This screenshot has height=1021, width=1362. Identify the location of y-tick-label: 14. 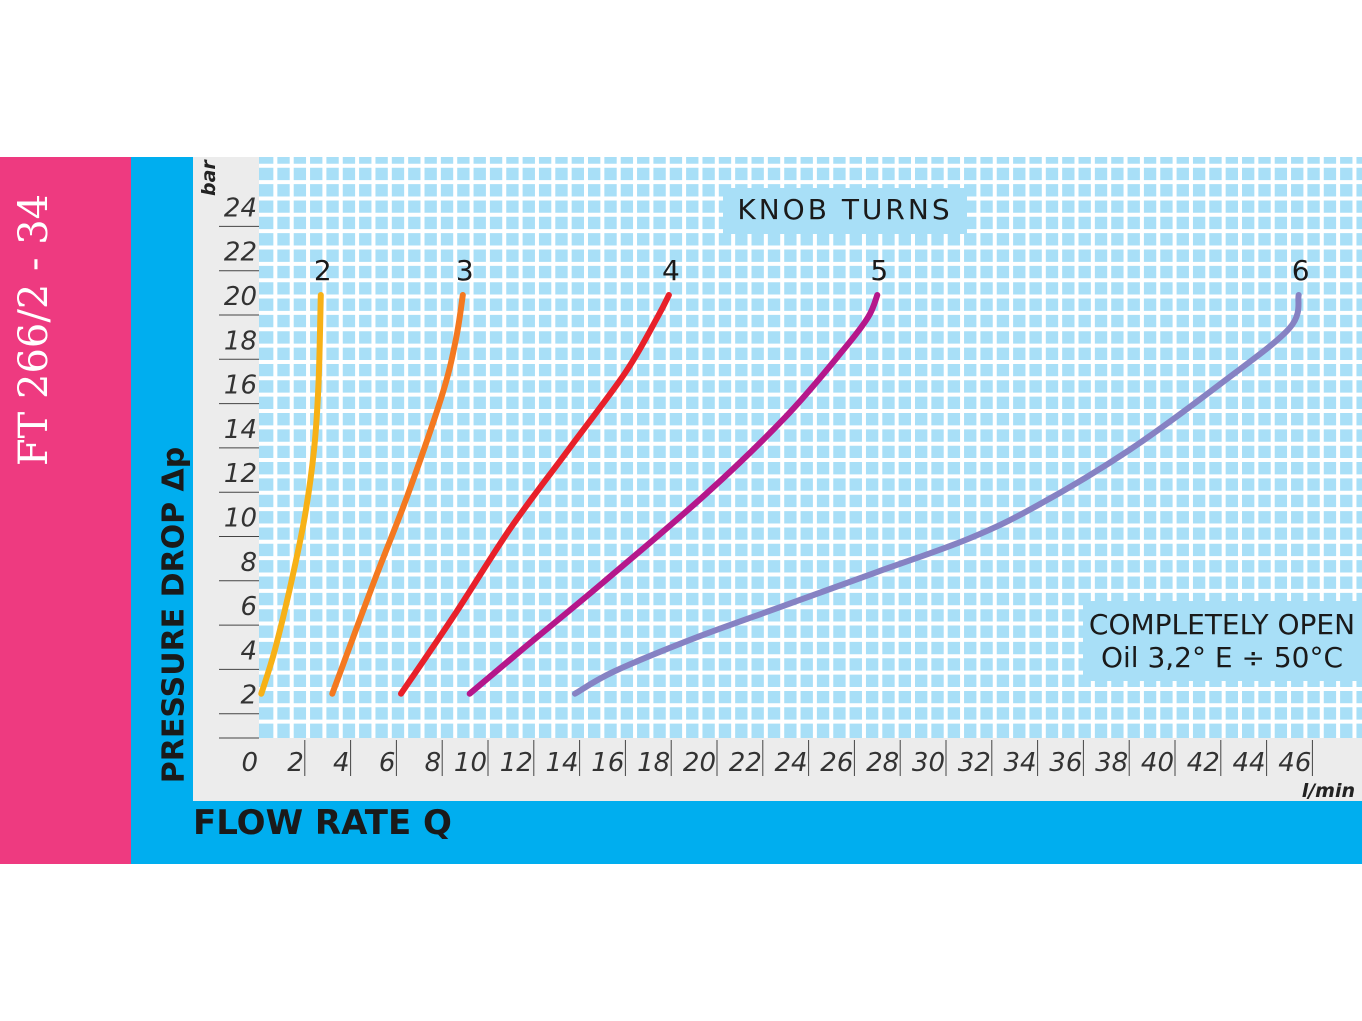
(240, 430).